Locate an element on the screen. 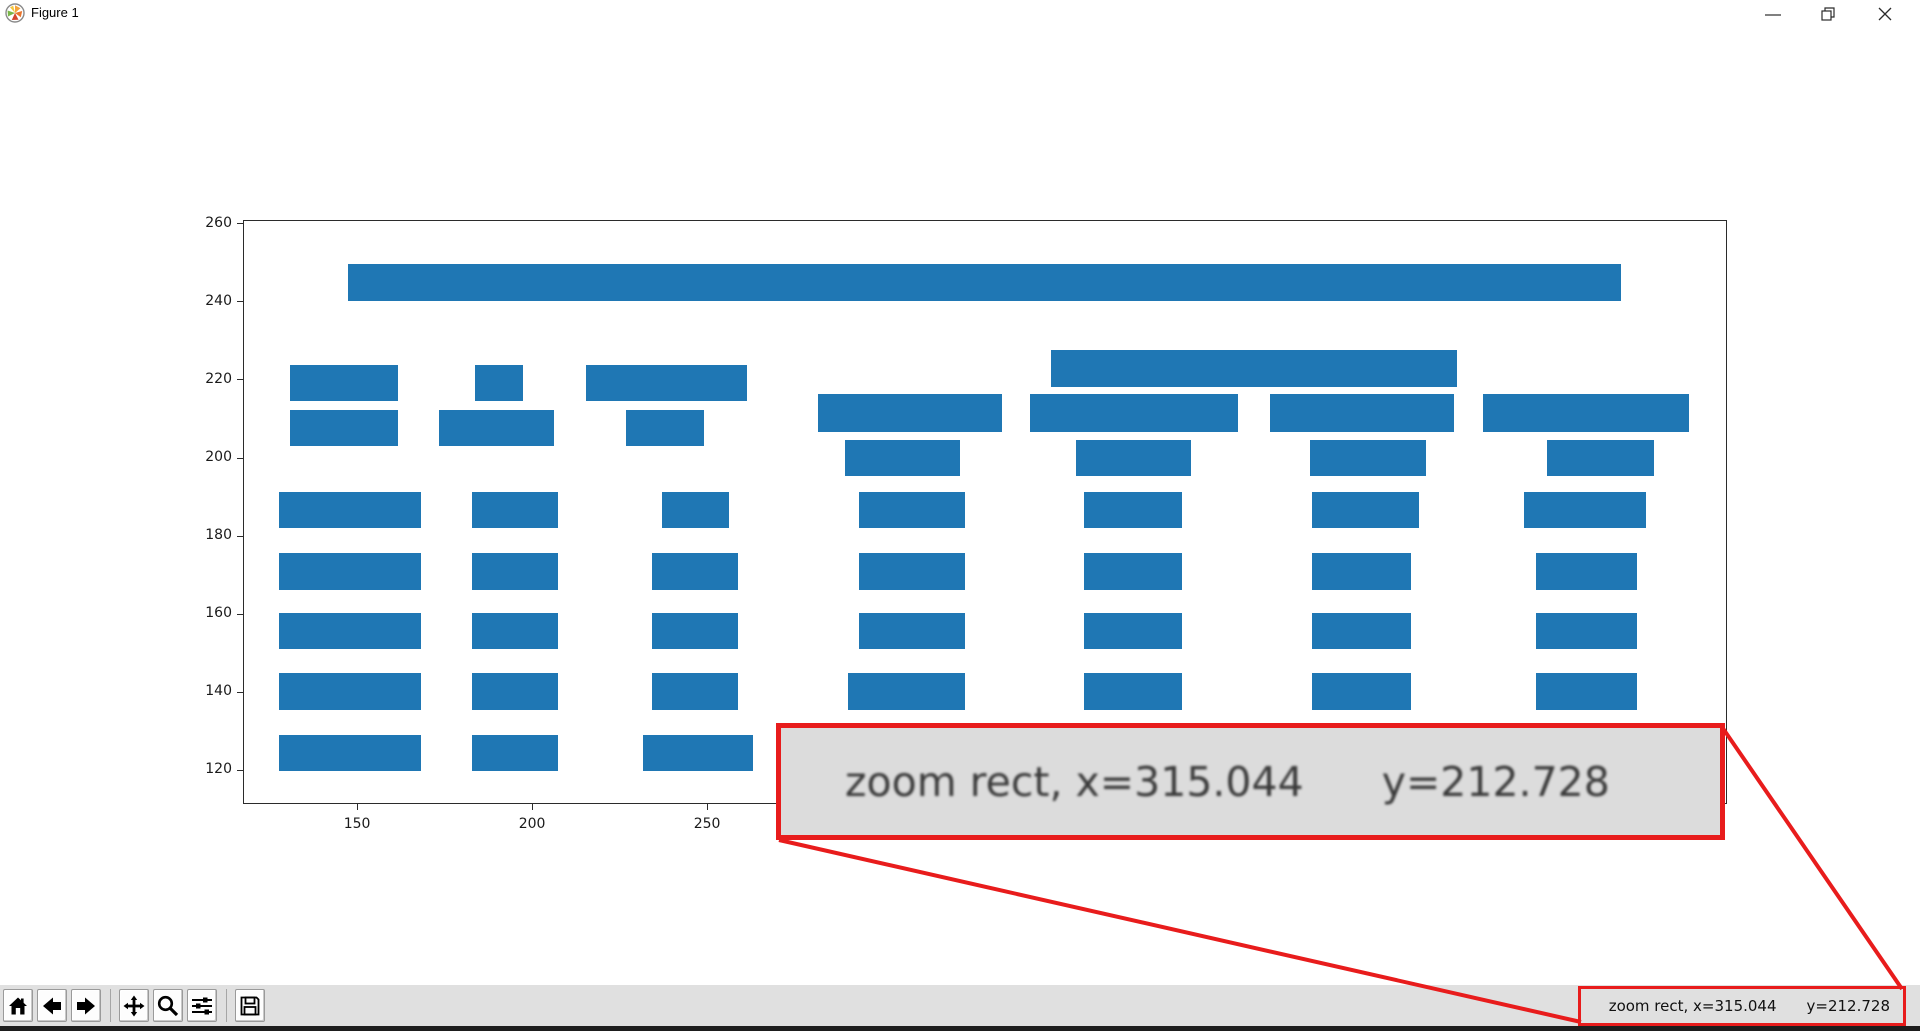 The image size is (1920, 1031). y-tick-label: 260 is located at coordinates (218, 222).